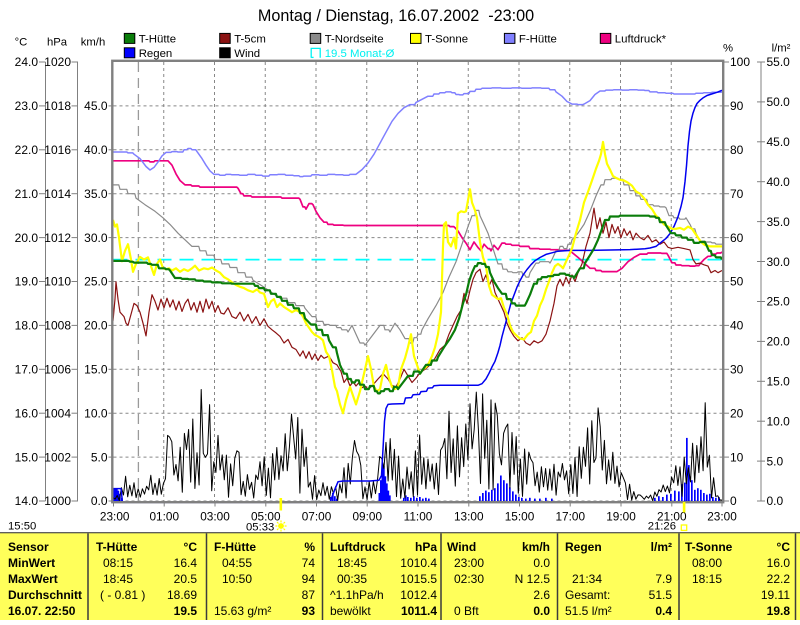  What do you see at coordinates (779, 611) in the screenshot?
I see `svg-text: 19.8` at bounding box center [779, 611].